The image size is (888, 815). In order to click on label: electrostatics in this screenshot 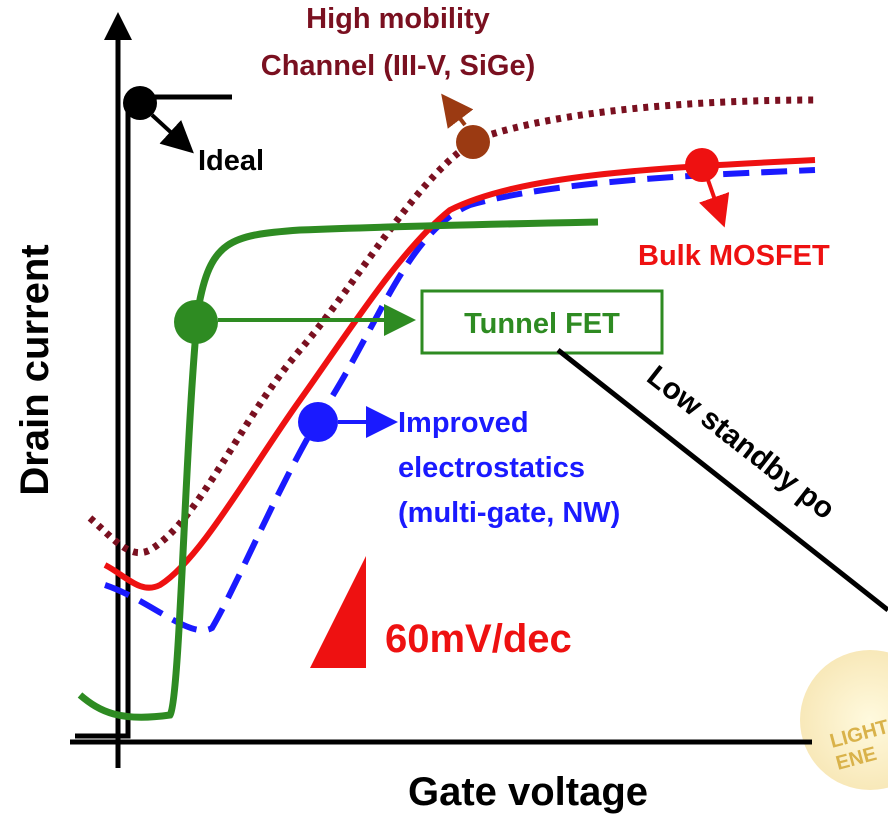, I will do `click(491, 468)`.